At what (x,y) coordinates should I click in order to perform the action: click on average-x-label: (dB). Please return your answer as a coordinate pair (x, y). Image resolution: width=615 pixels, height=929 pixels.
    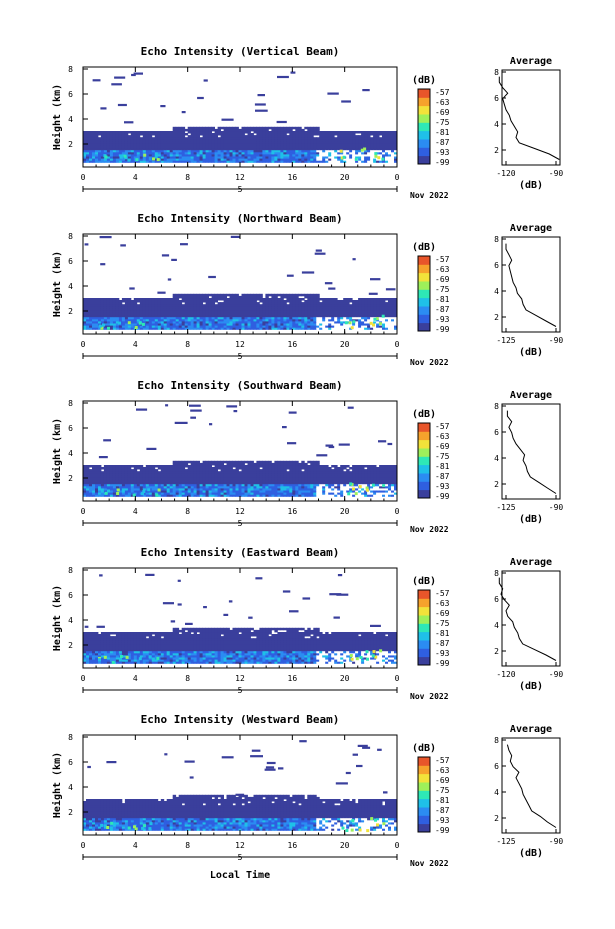
    Looking at the image, I should click on (531, 352).